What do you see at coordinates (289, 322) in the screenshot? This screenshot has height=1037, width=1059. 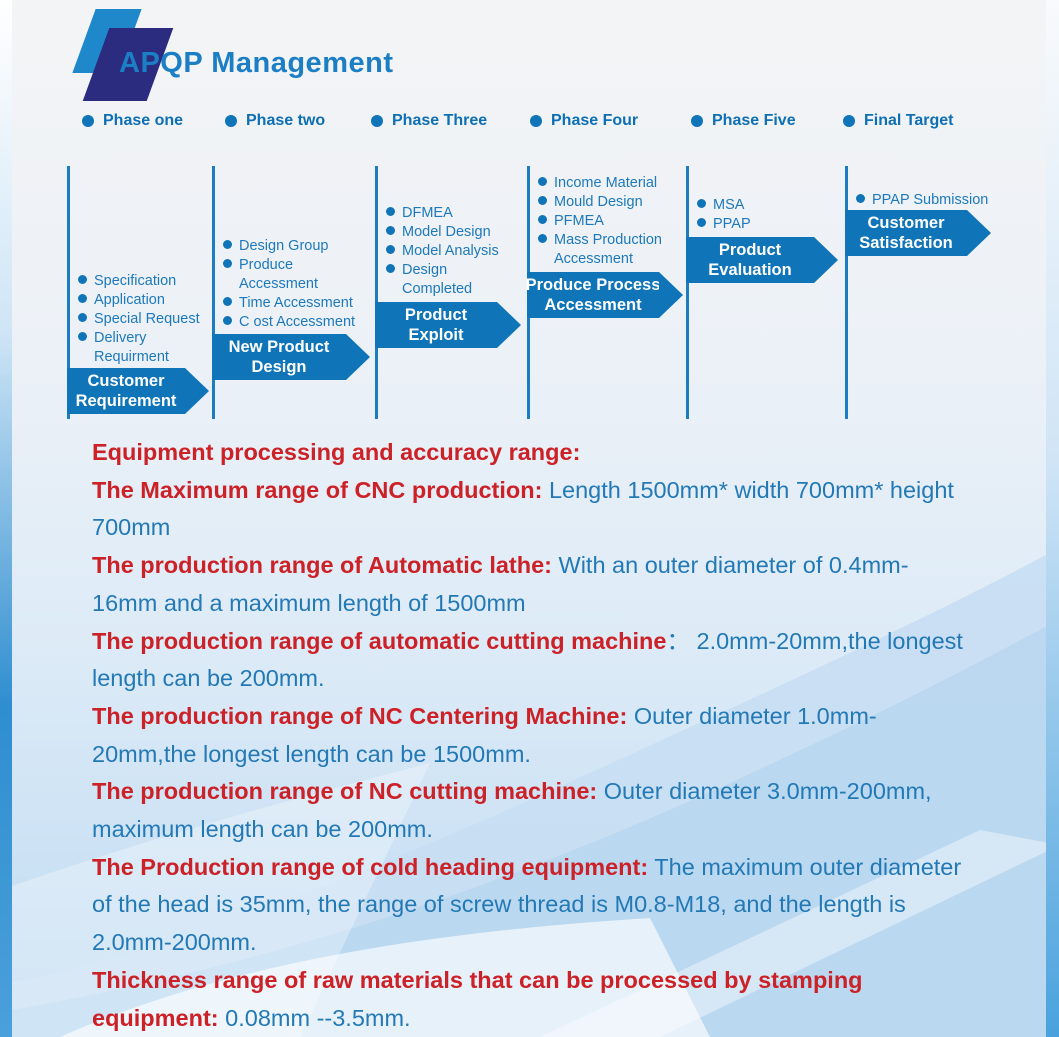 I see `list-item: C ost Accessment` at bounding box center [289, 322].